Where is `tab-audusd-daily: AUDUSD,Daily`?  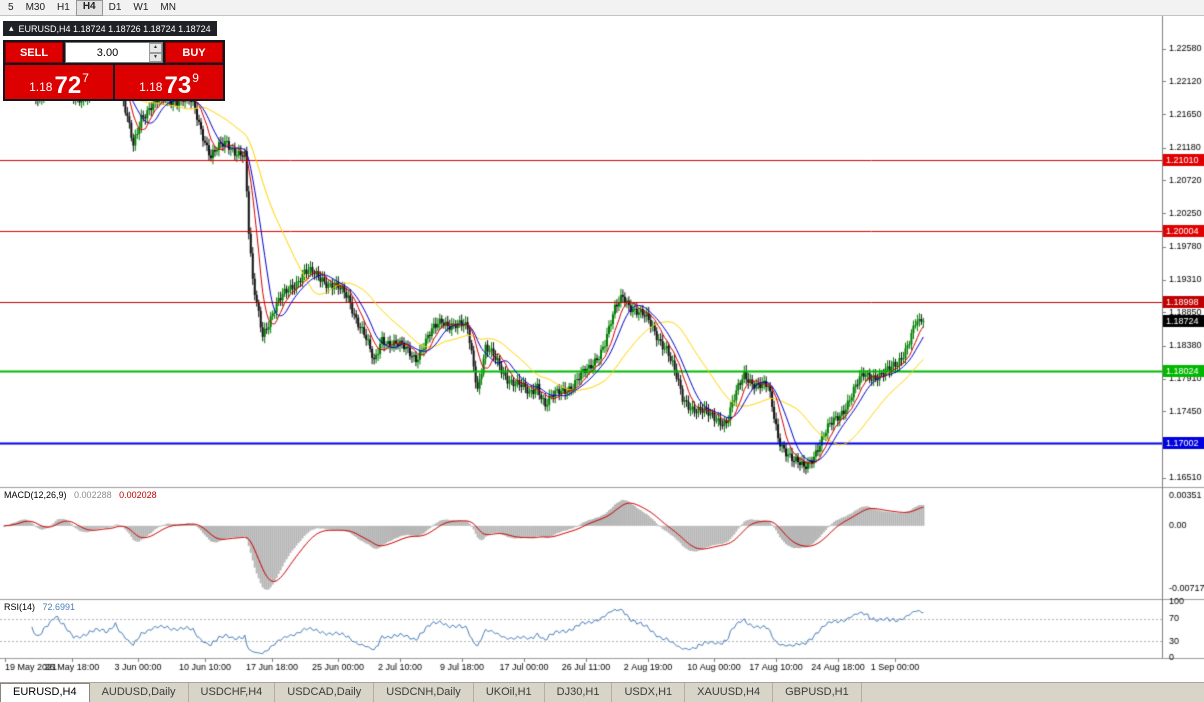 tab-audusd-daily: AUDUSD,Daily is located at coordinates (139, 692).